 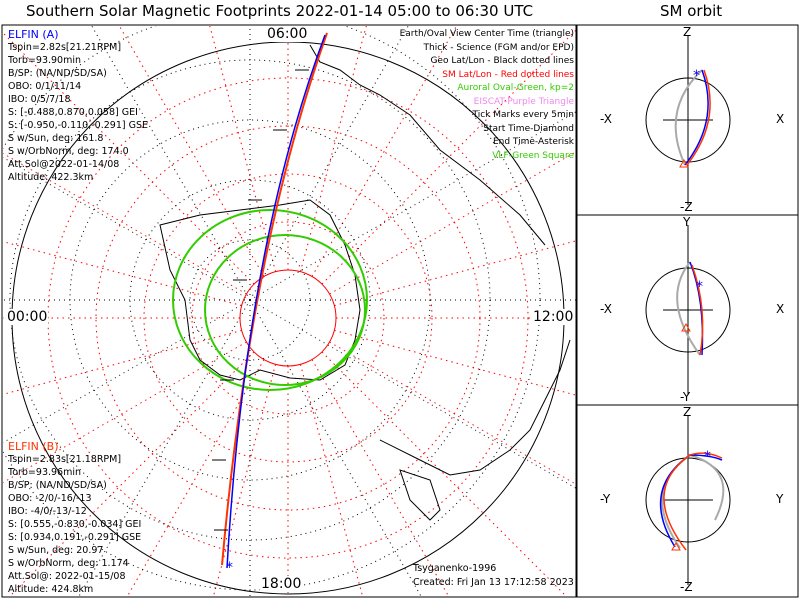 What do you see at coordinates (523, 101) in the screenshot?
I see `legend-entry: EISCAT-Purple Triangle` at bounding box center [523, 101].